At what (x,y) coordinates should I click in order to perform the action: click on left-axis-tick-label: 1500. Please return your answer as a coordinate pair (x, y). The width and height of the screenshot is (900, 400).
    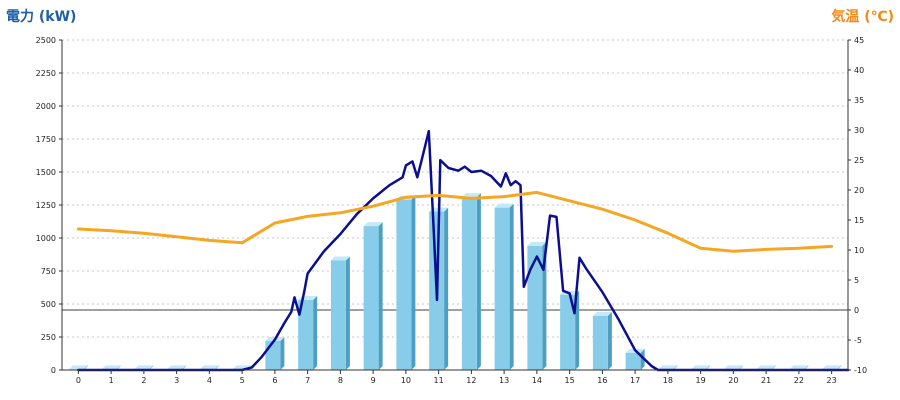
    Looking at the image, I should click on (46, 172).